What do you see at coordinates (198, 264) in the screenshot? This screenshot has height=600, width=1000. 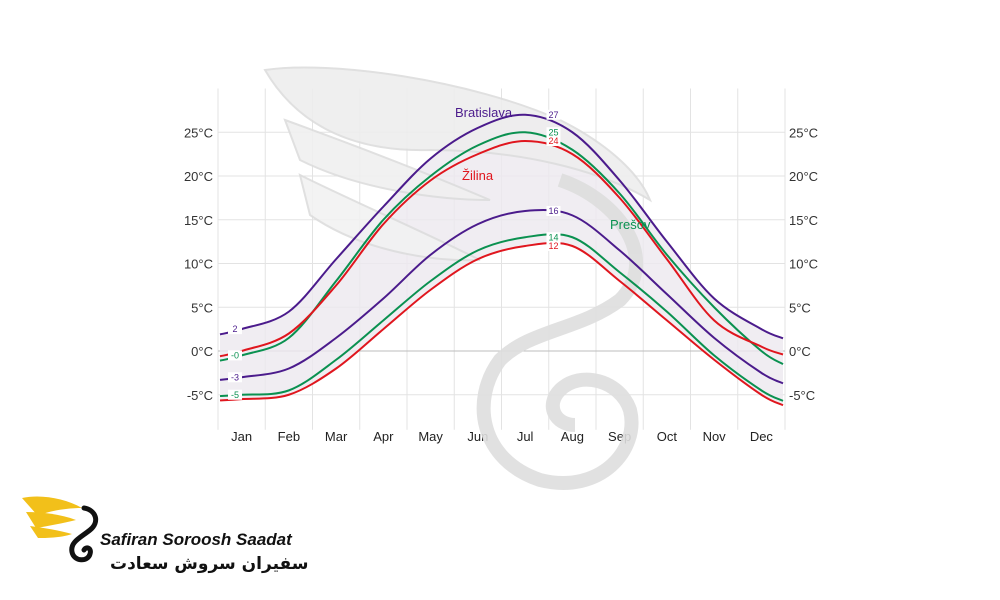 I see `y-tick-label-left: 10°C` at bounding box center [198, 264].